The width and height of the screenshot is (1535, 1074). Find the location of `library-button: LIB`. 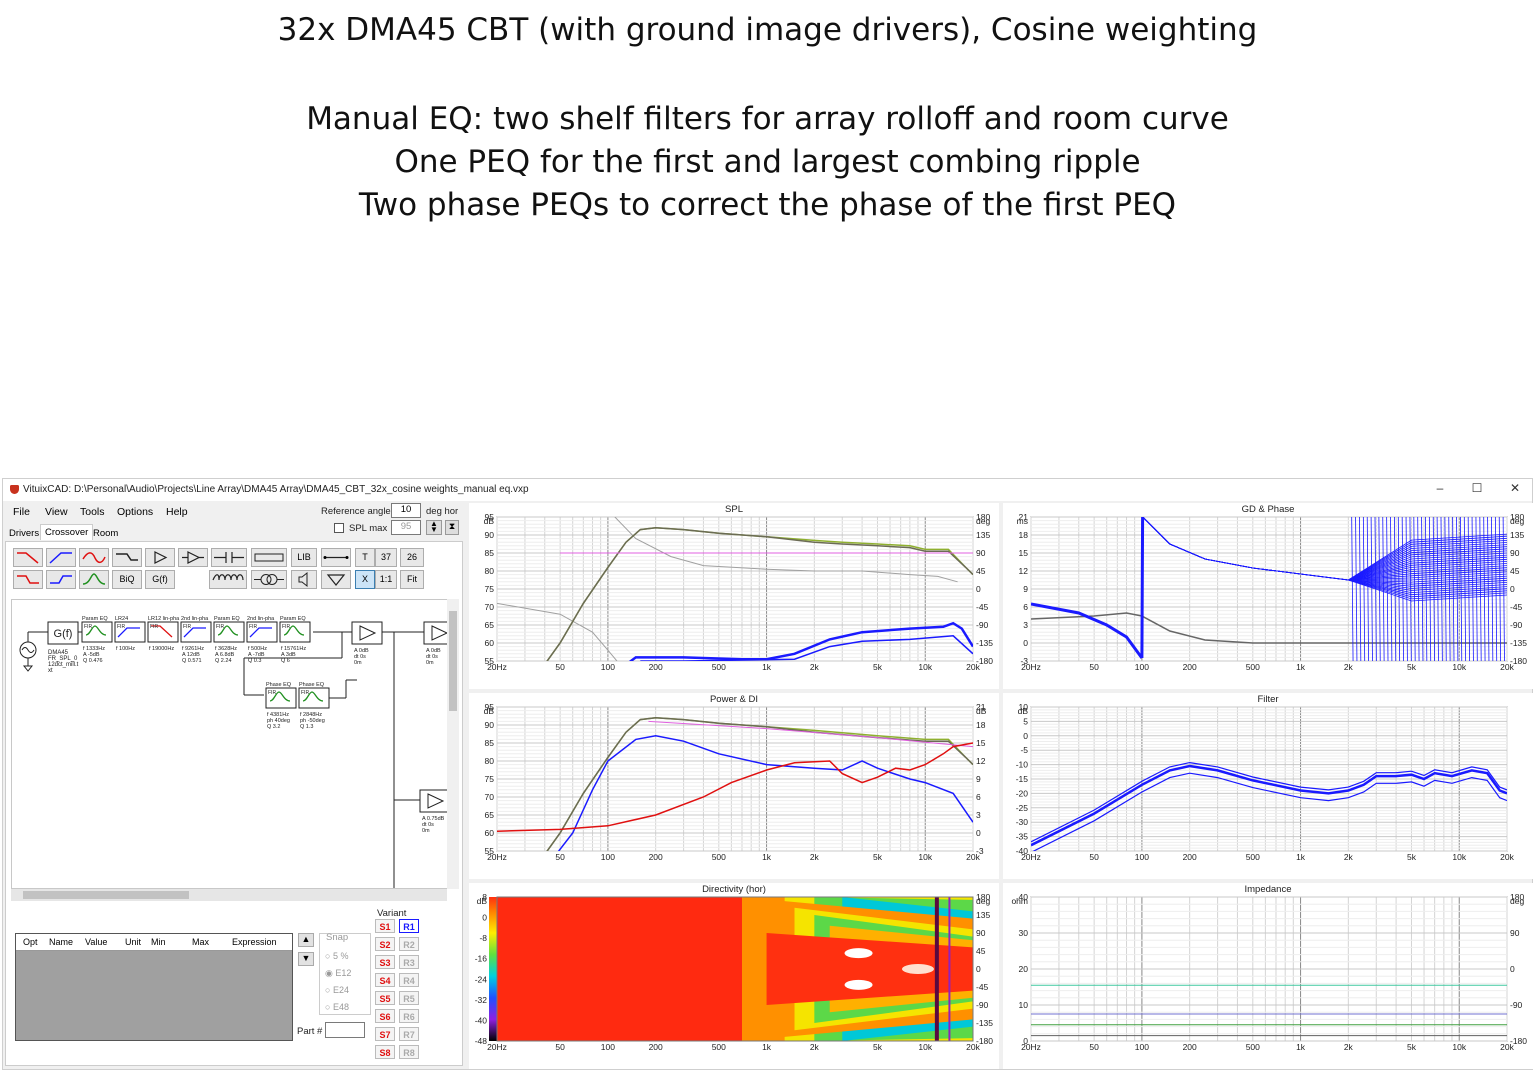

library-button: LIB is located at coordinates (304, 557).